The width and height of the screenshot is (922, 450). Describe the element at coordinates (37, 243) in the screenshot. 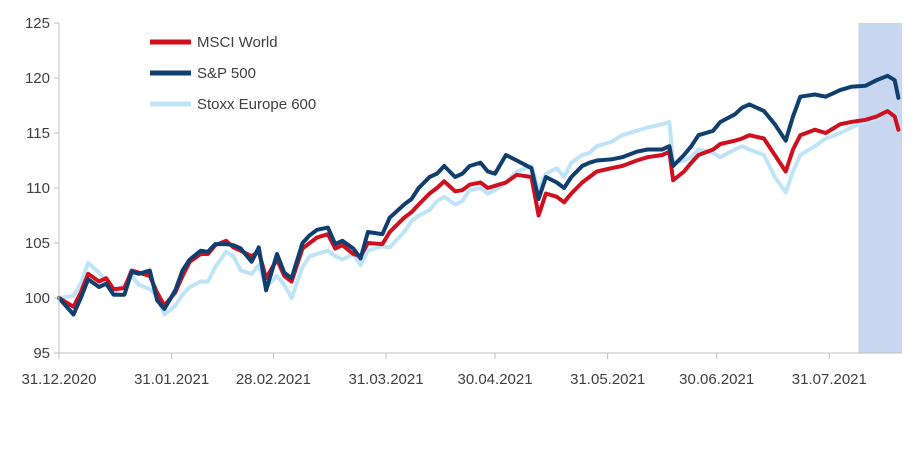

I see `y-tick-label: 105` at that location.